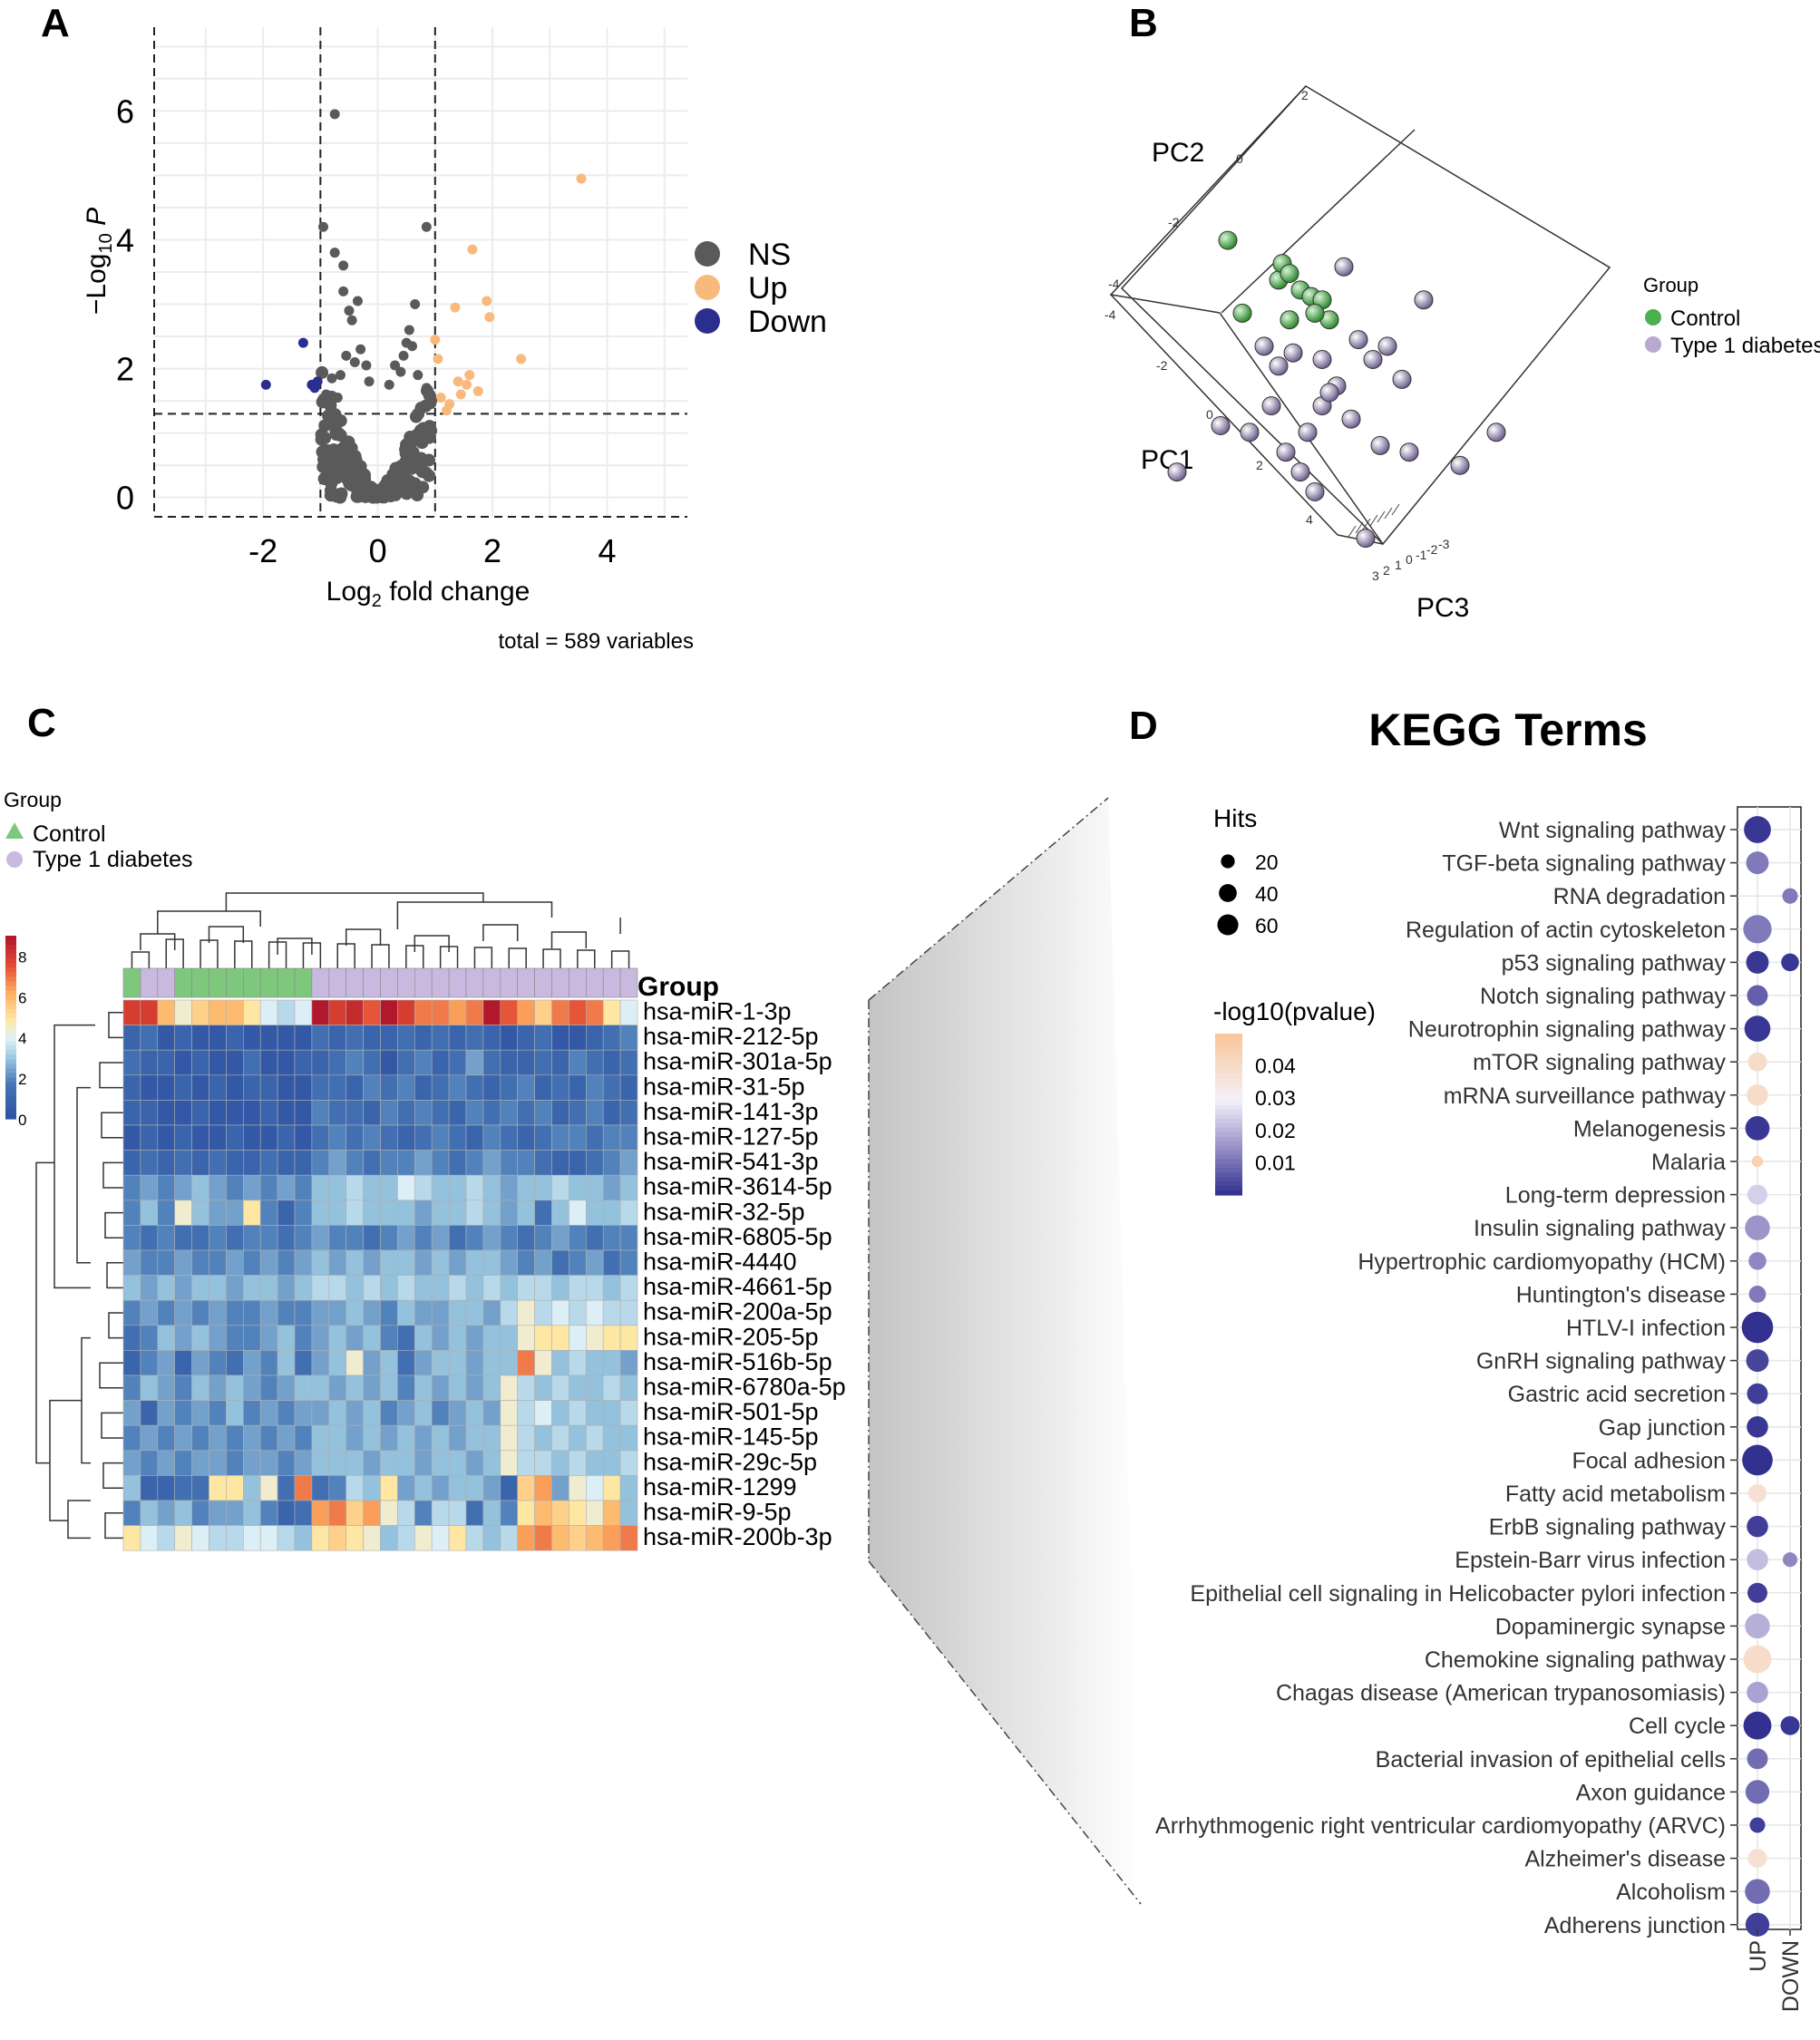 The width and height of the screenshot is (1820, 2040). What do you see at coordinates (1421, 555) in the screenshot?
I see `panel-b-tick-label: -1` at bounding box center [1421, 555].